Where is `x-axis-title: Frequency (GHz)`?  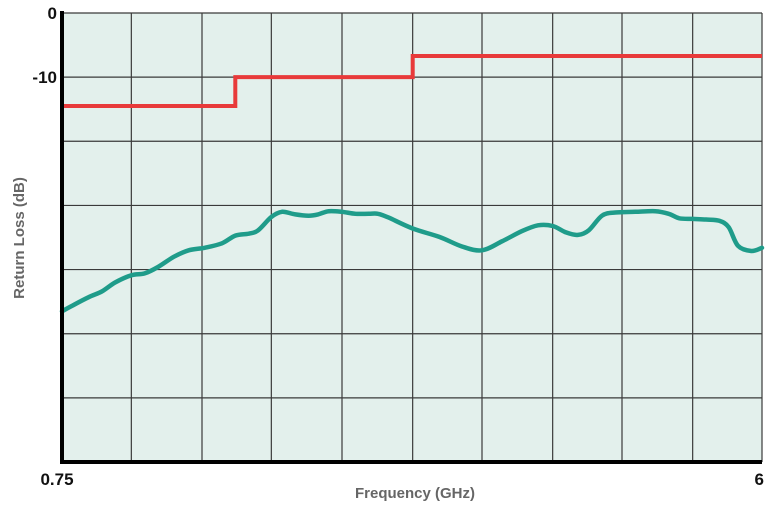
x-axis-title: Frequency (GHz) is located at coordinates (415, 493).